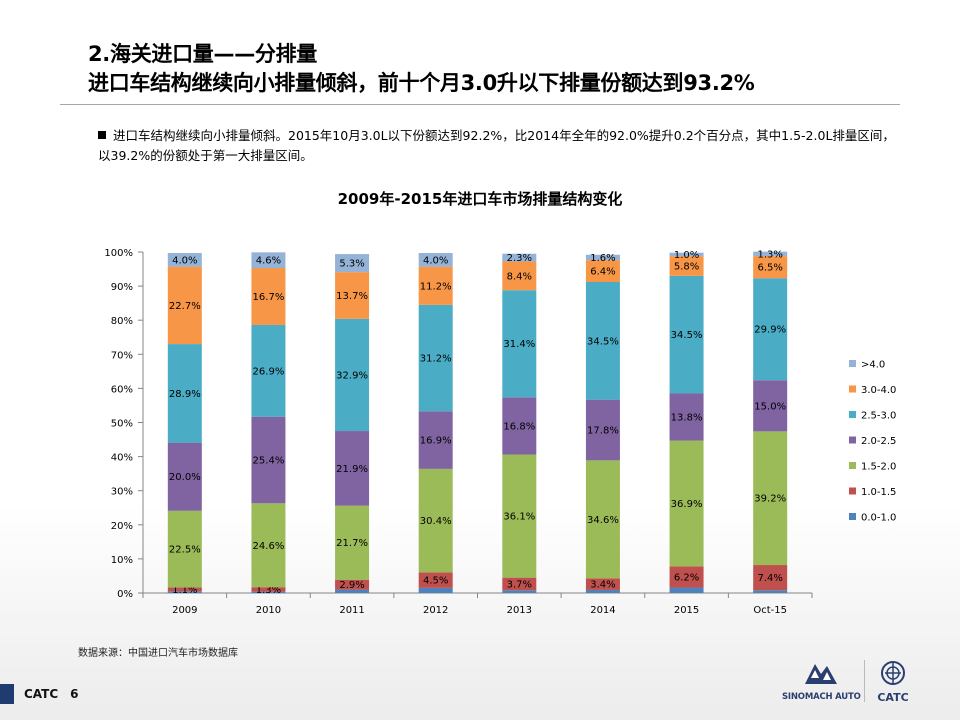  I want to click on x-tick-label: 2013, so click(519, 610).